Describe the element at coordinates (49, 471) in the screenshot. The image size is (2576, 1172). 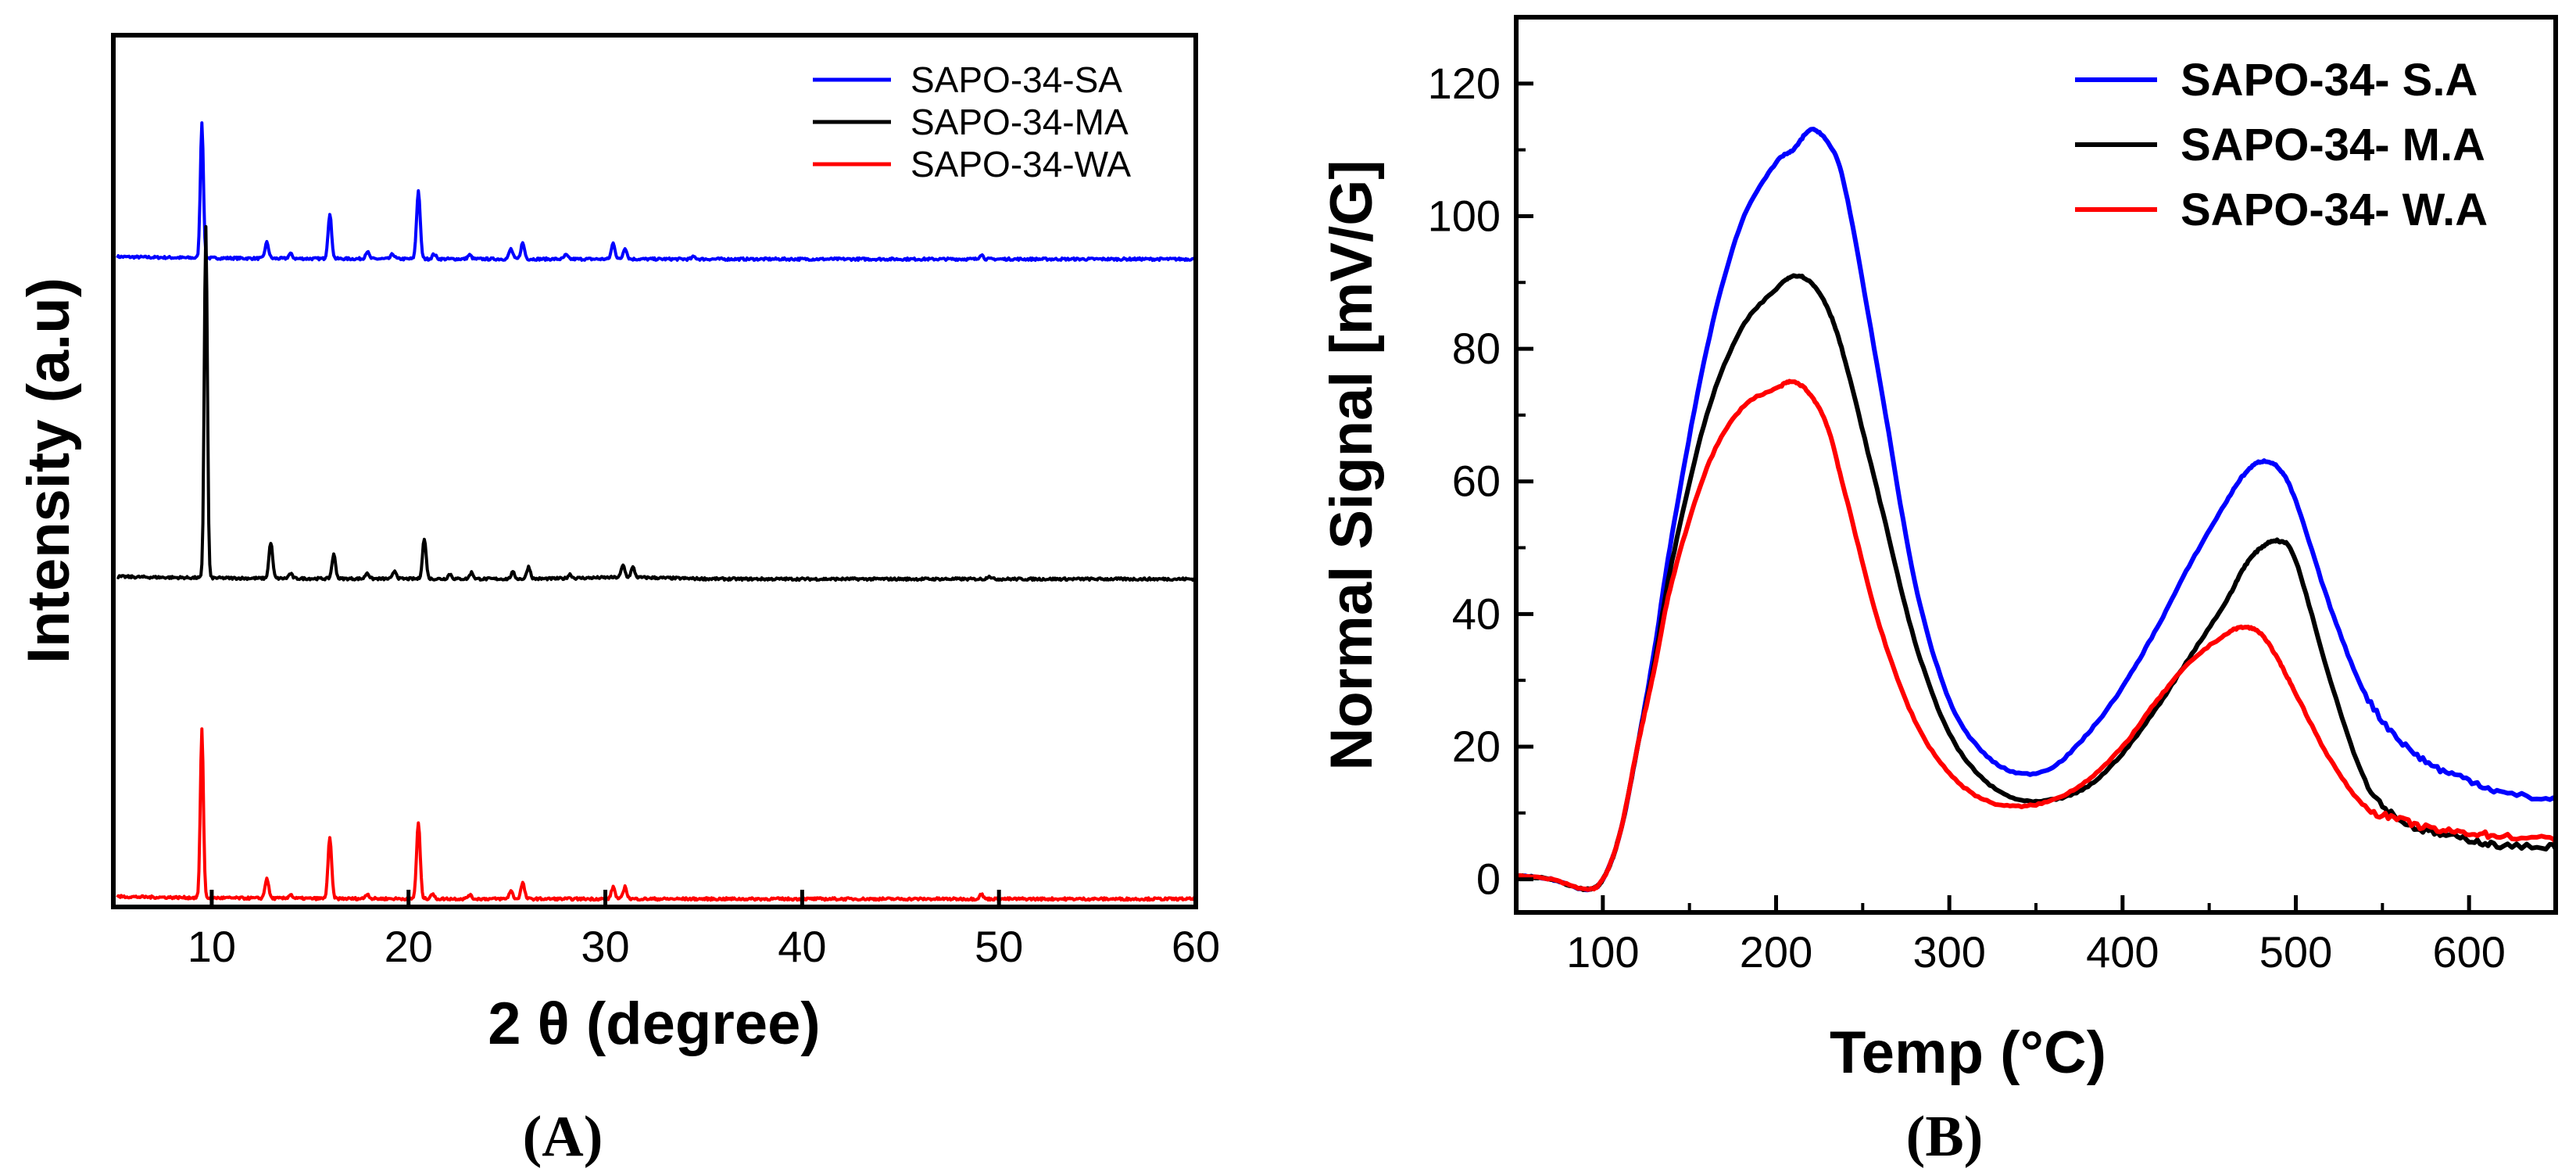
I see `chart-a-y-axis-title: Intensity (a.u)` at that location.